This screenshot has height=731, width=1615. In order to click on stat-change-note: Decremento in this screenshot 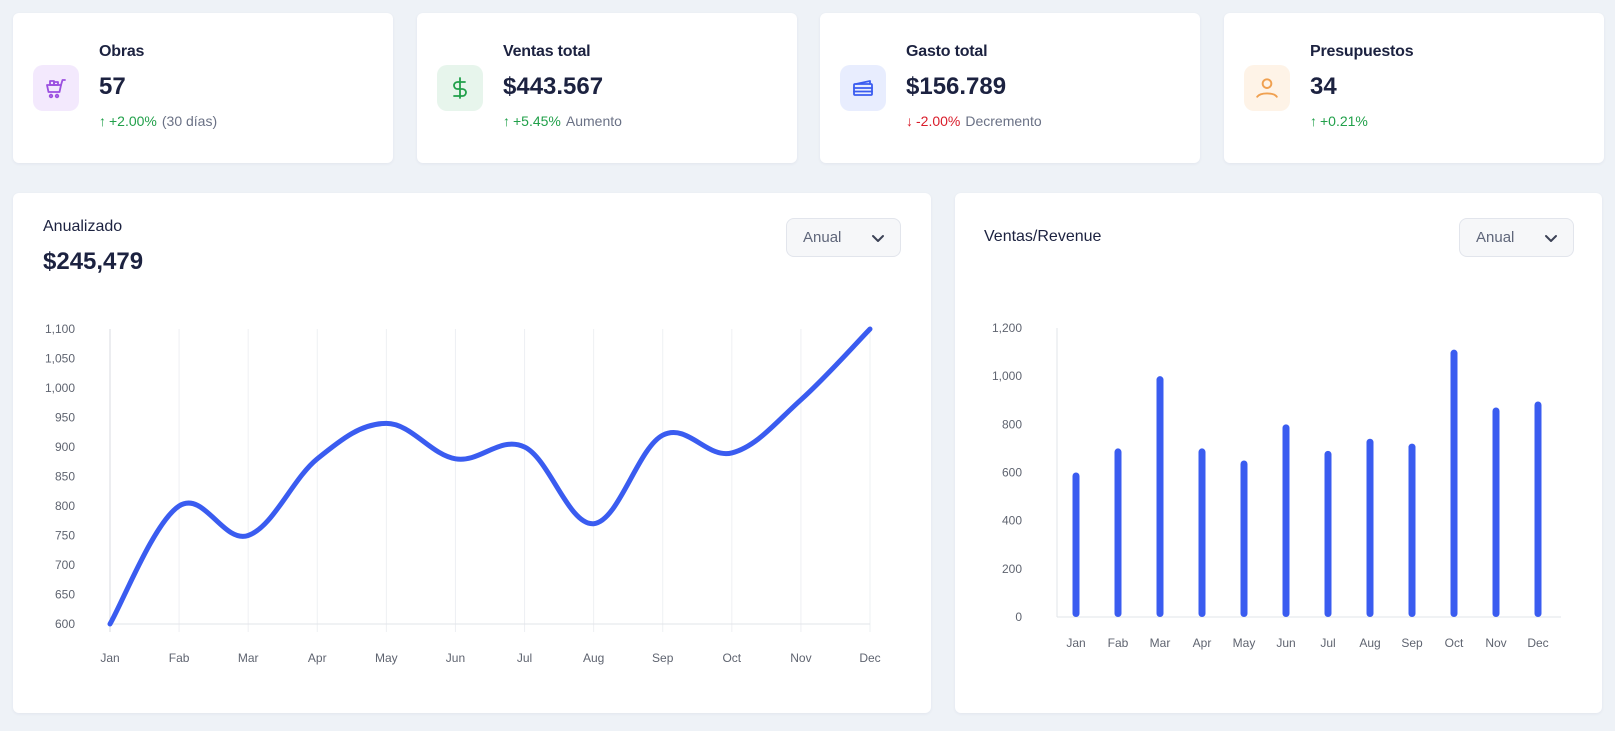, I will do `click(1003, 121)`.